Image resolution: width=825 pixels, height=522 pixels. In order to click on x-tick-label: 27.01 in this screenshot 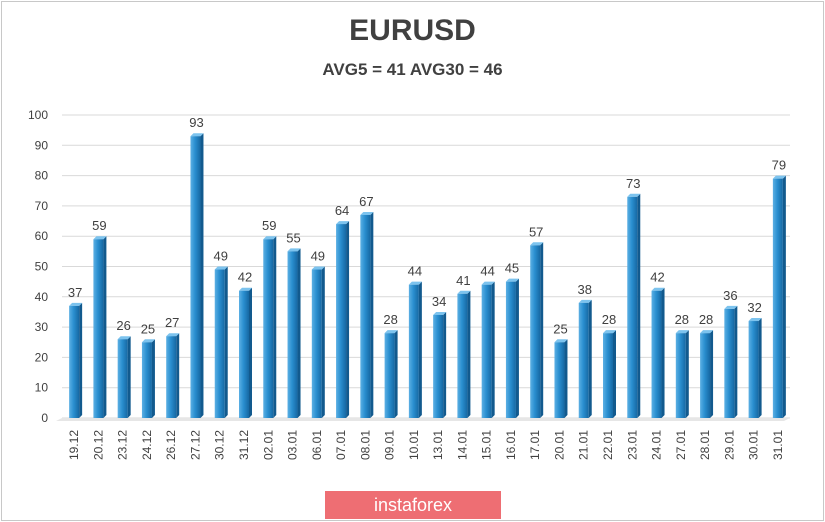, I will do `click(681, 445)`.